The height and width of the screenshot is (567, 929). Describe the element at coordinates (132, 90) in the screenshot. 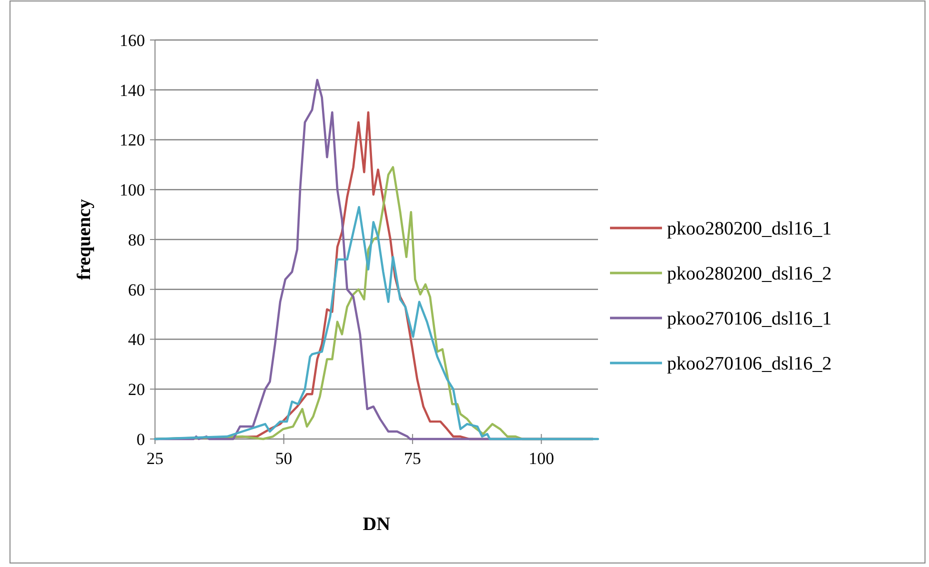

I see `y-tick-label: 140` at that location.